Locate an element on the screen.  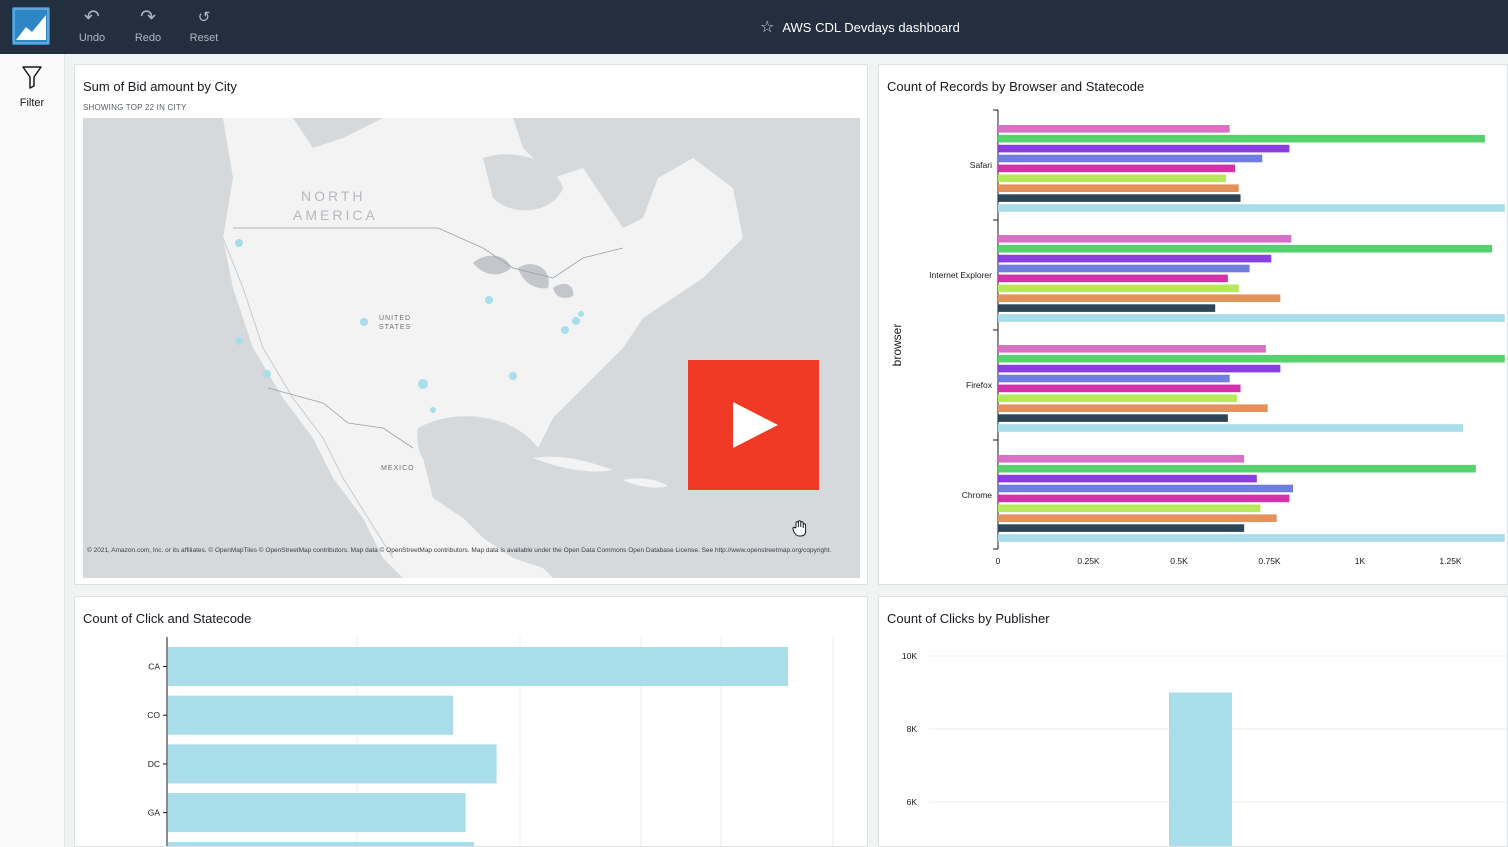
gulf-of-mexico is located at coordinates (478, 453).